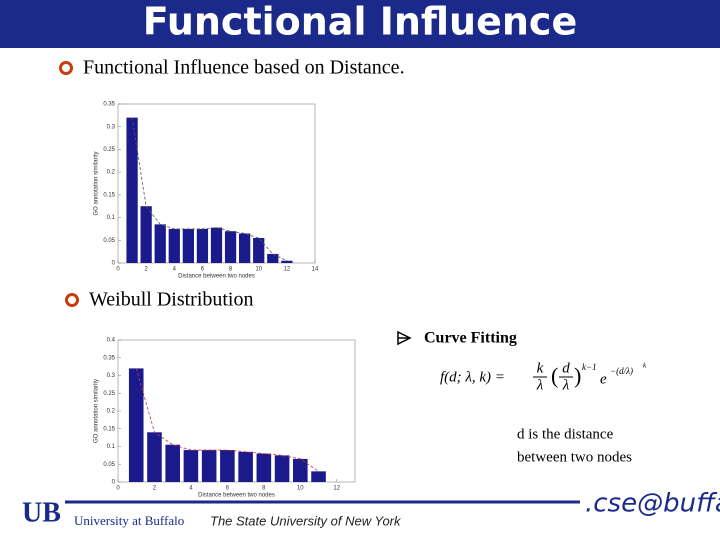 The width and height of the screenshot is (720, 545). What do you see at coordinates (540, 368) in the screenshot?
I see `formula-k: k` at bounding box center [540, 368].